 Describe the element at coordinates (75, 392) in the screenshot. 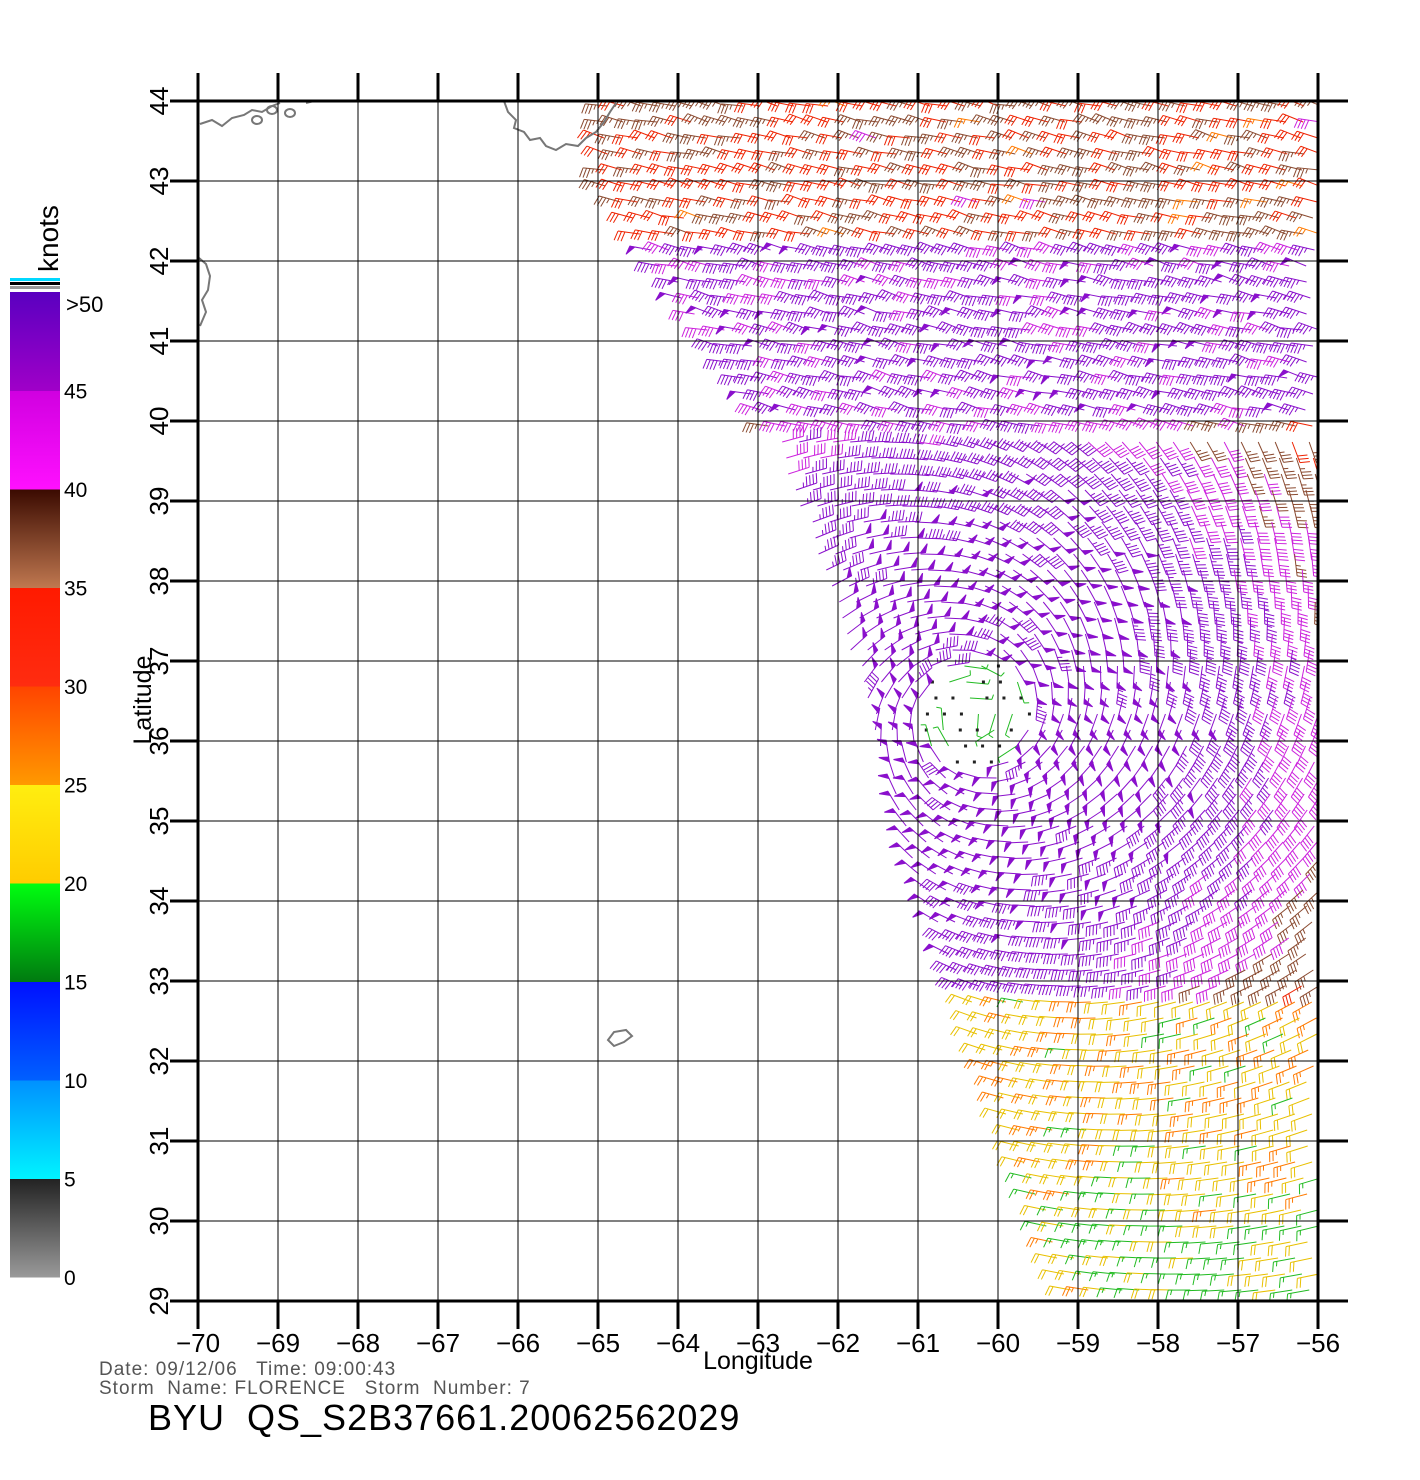

I see `colorbar-tick-label: 45` at that location.